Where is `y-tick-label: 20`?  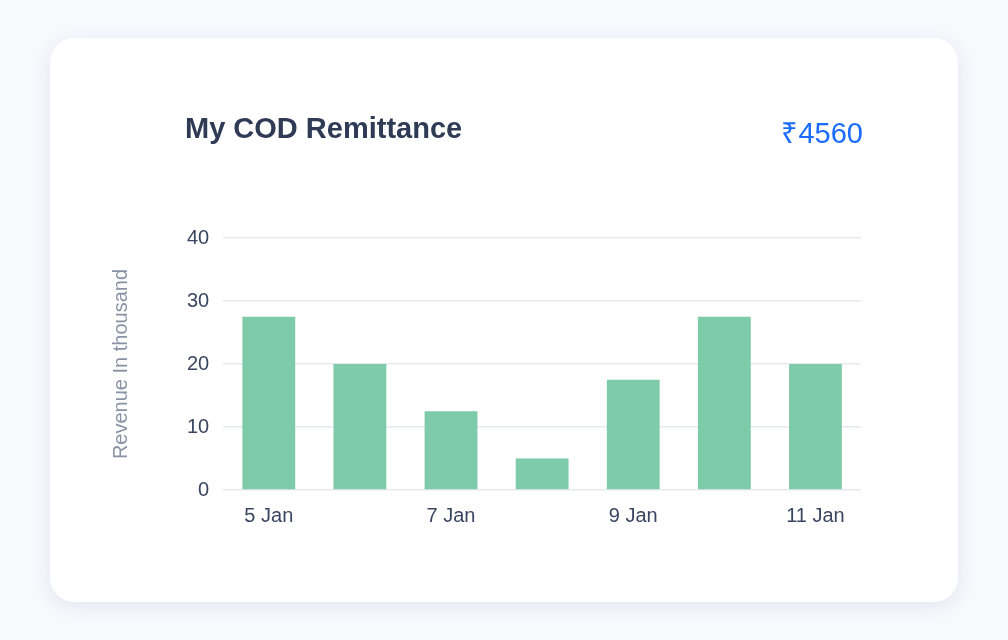 y-tick-label: 20 is located at coordinates (198, 362).